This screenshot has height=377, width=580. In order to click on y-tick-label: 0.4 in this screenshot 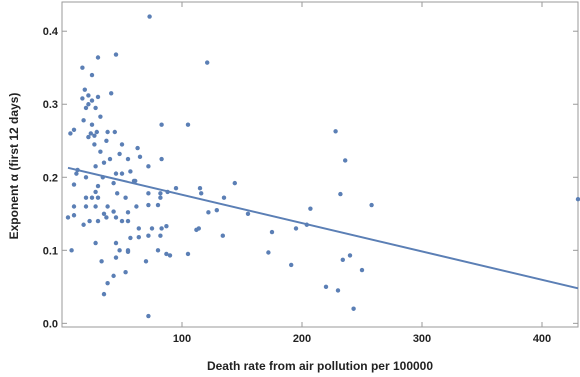, I will do `click(51, 32)`.